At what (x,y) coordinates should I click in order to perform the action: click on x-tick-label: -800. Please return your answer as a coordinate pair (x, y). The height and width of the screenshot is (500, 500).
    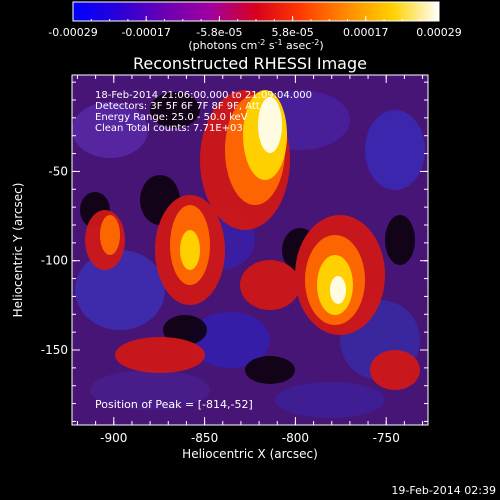
    Looking at the image, I should click on (295, 438).